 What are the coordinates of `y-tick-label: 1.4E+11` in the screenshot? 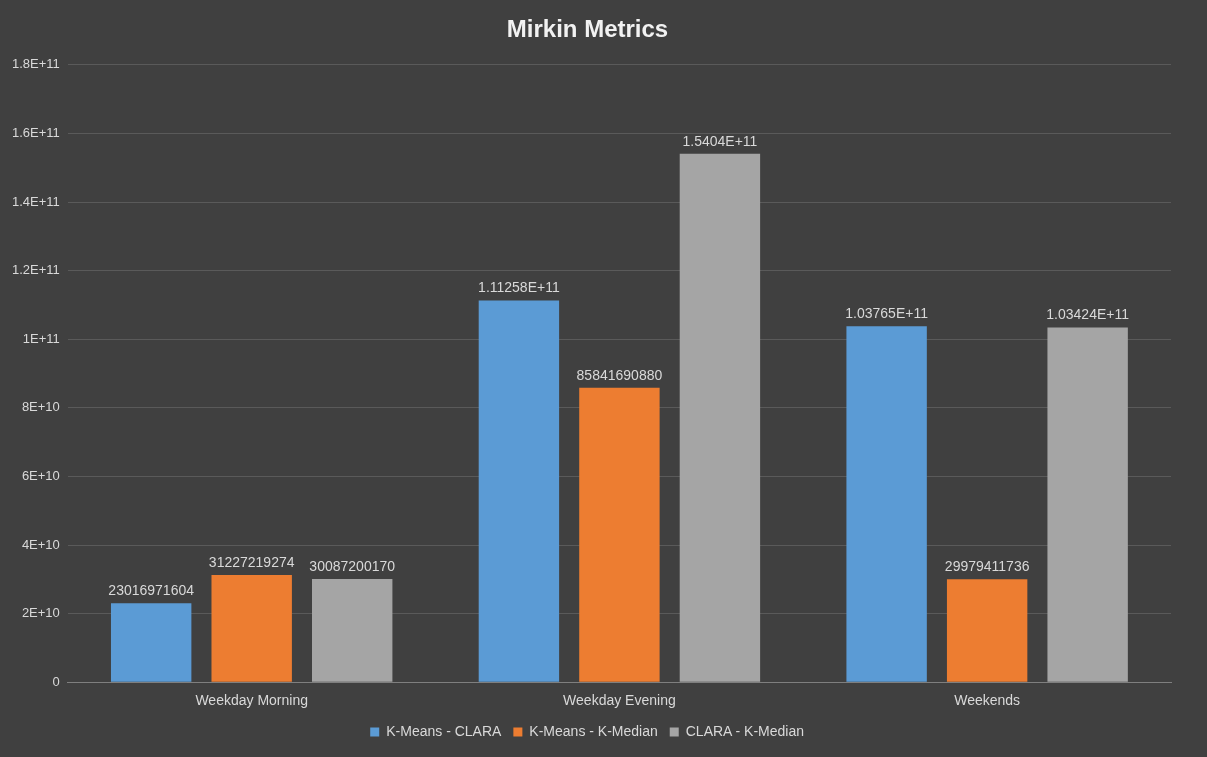 It's located at (35, 201).